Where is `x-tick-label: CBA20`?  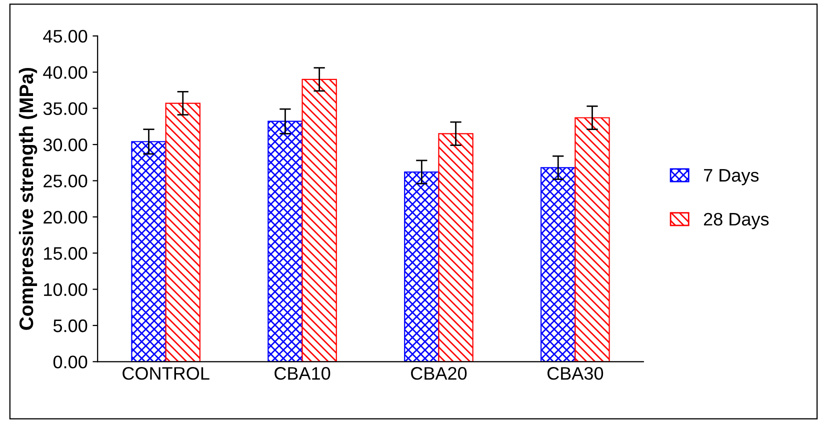 x-tick-label: CBA20 is located at coordinates (439, 373).